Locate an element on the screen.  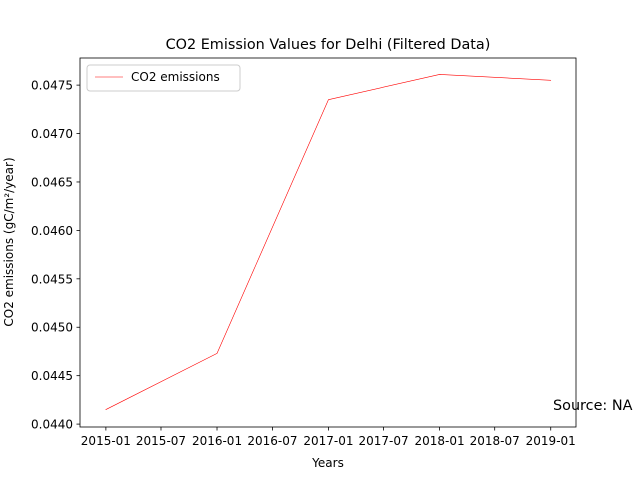
legend: CO2 emissions is located at coordinates (163, 78).